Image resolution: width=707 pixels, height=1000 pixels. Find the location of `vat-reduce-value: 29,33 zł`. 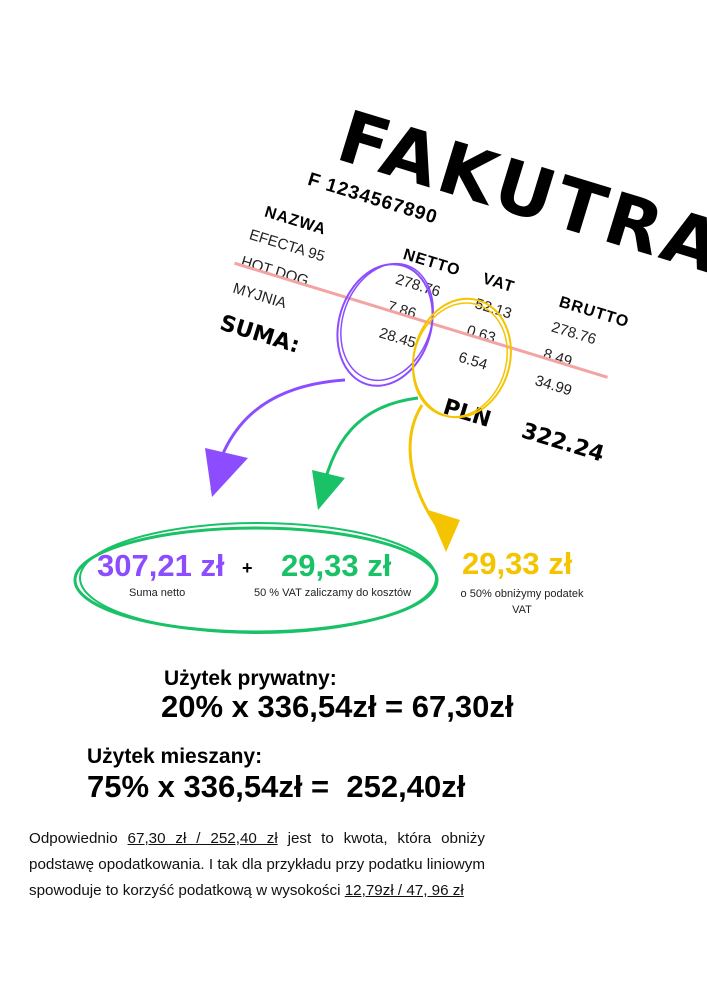

vat-reduce-value: 29,33 zł is located at coordinates (517, 563).